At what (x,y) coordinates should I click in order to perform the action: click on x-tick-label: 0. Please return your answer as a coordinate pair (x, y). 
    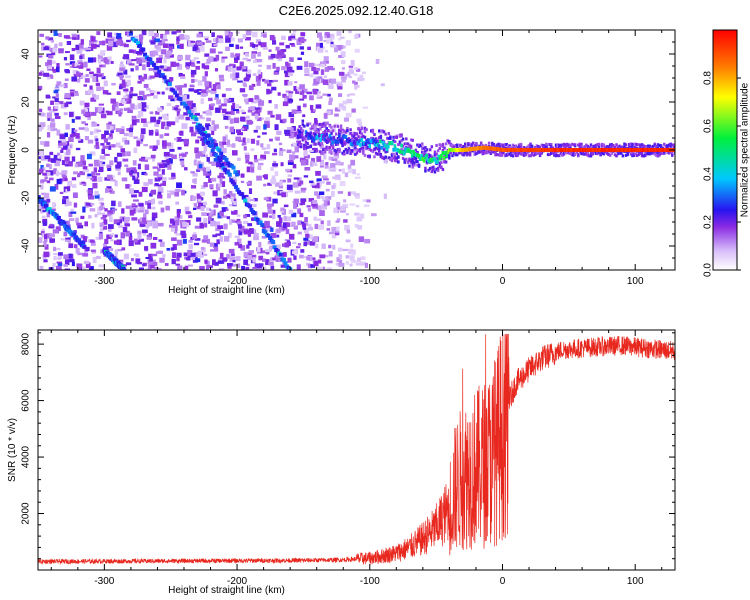
    Looking at the image, I should click on (503, 281).